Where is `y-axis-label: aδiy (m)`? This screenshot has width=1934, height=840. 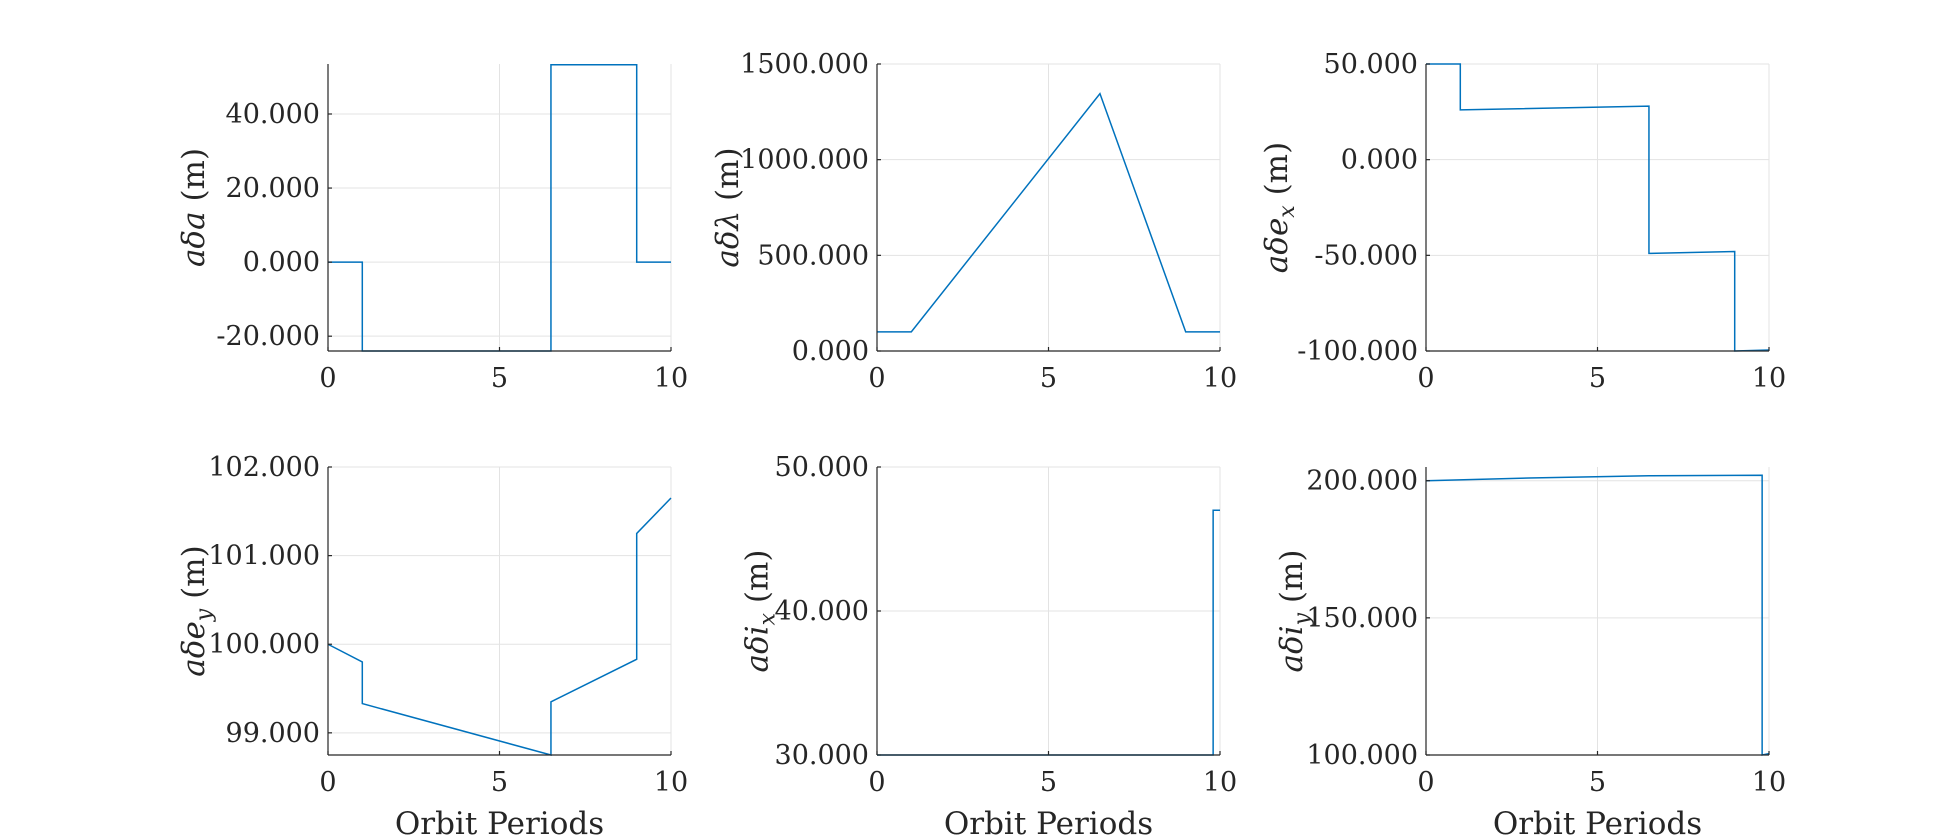
y-axis-label: aδiy (m) is located at coordinates (1294, 611).